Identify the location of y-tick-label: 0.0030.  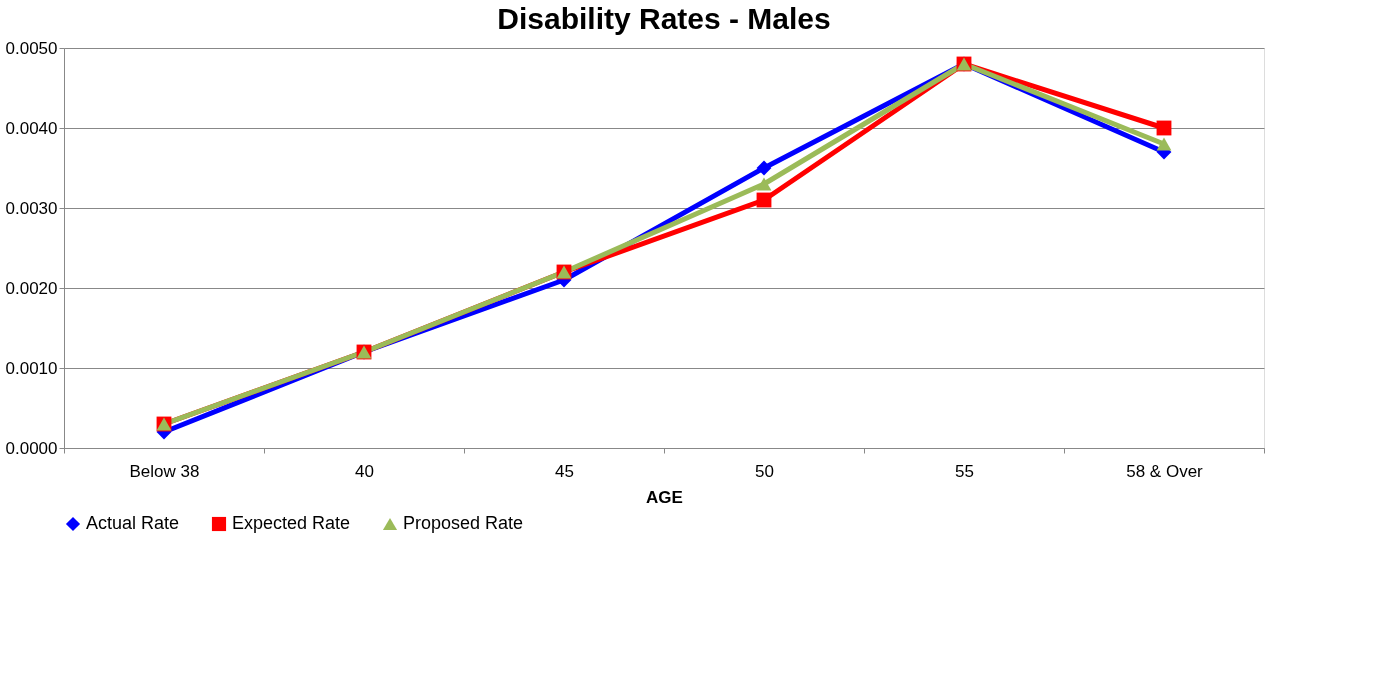
(31, 208).